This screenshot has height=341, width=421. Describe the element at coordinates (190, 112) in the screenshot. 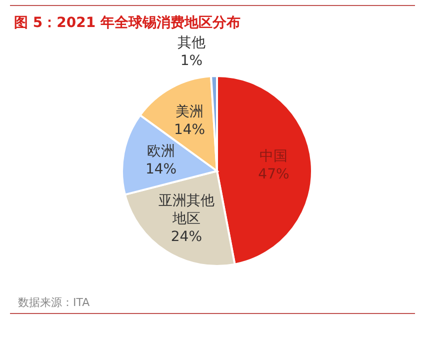

I see `slice-label: 美洲` at that location.